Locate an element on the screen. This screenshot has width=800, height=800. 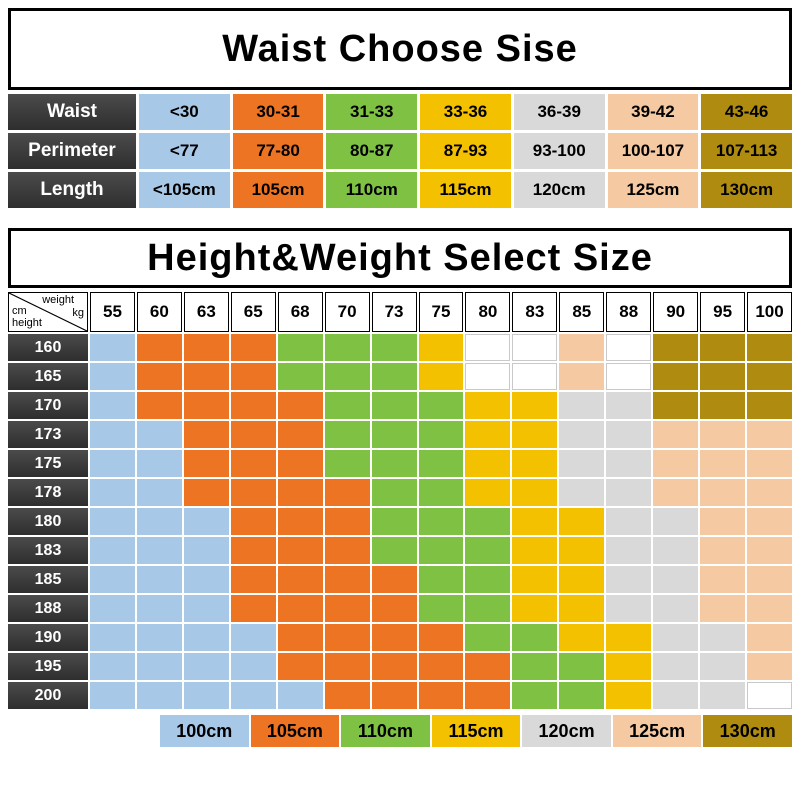
waist-row-label-length: Length is located at coordinates (72, 190).